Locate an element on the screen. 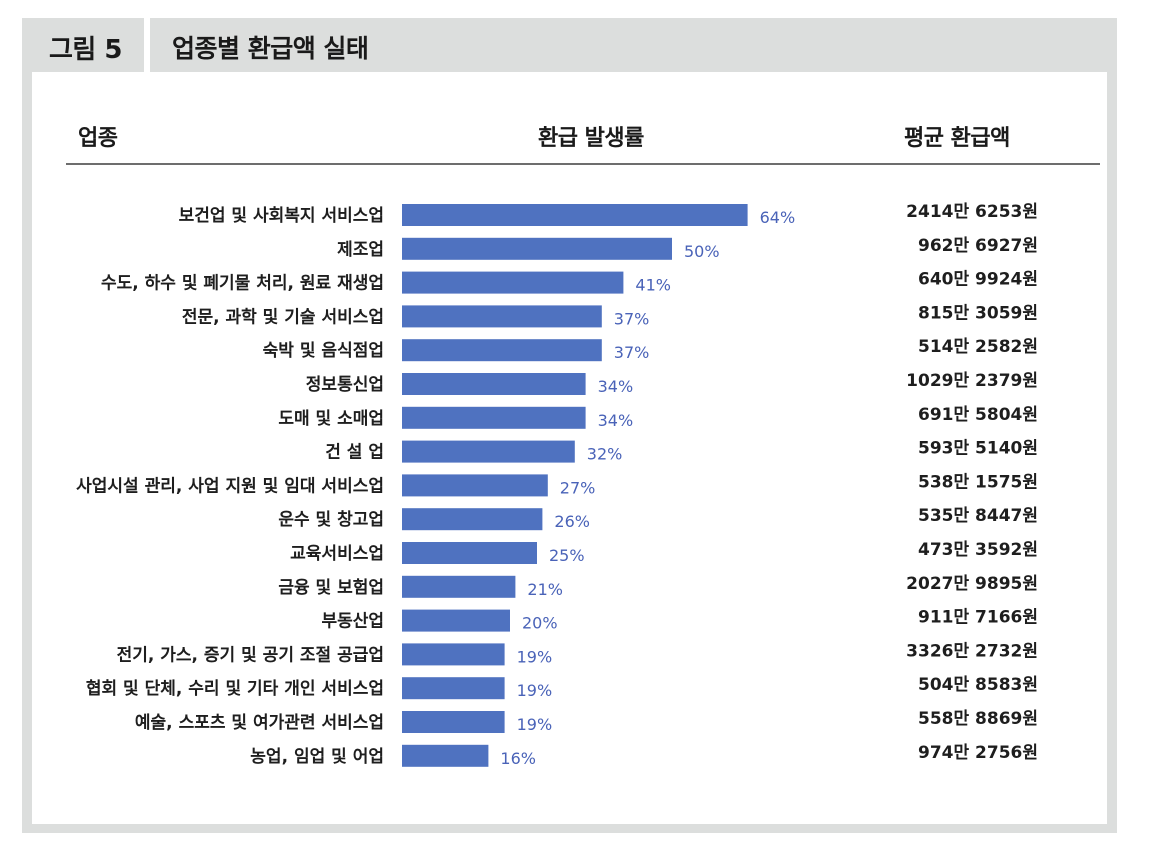  value-label: 20% is located at coordinates (540, 623).